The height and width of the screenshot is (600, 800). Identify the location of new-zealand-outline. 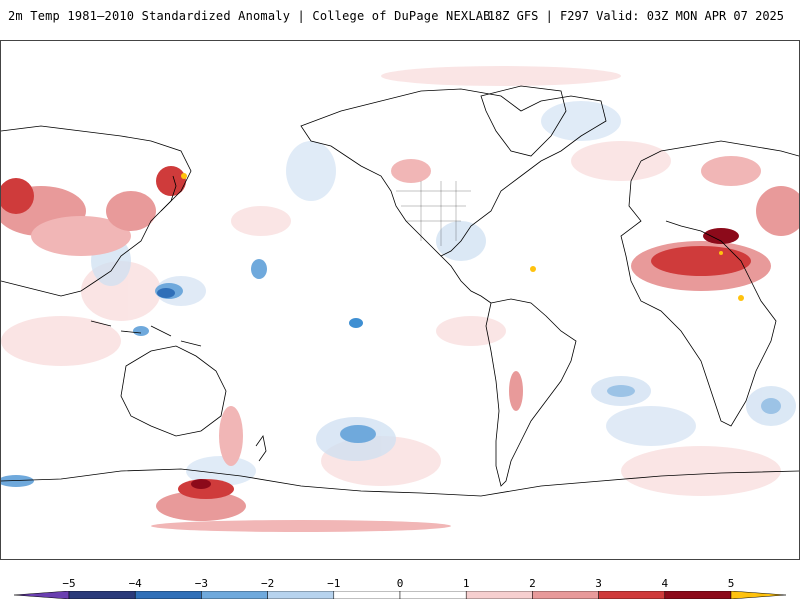
(261, 448).